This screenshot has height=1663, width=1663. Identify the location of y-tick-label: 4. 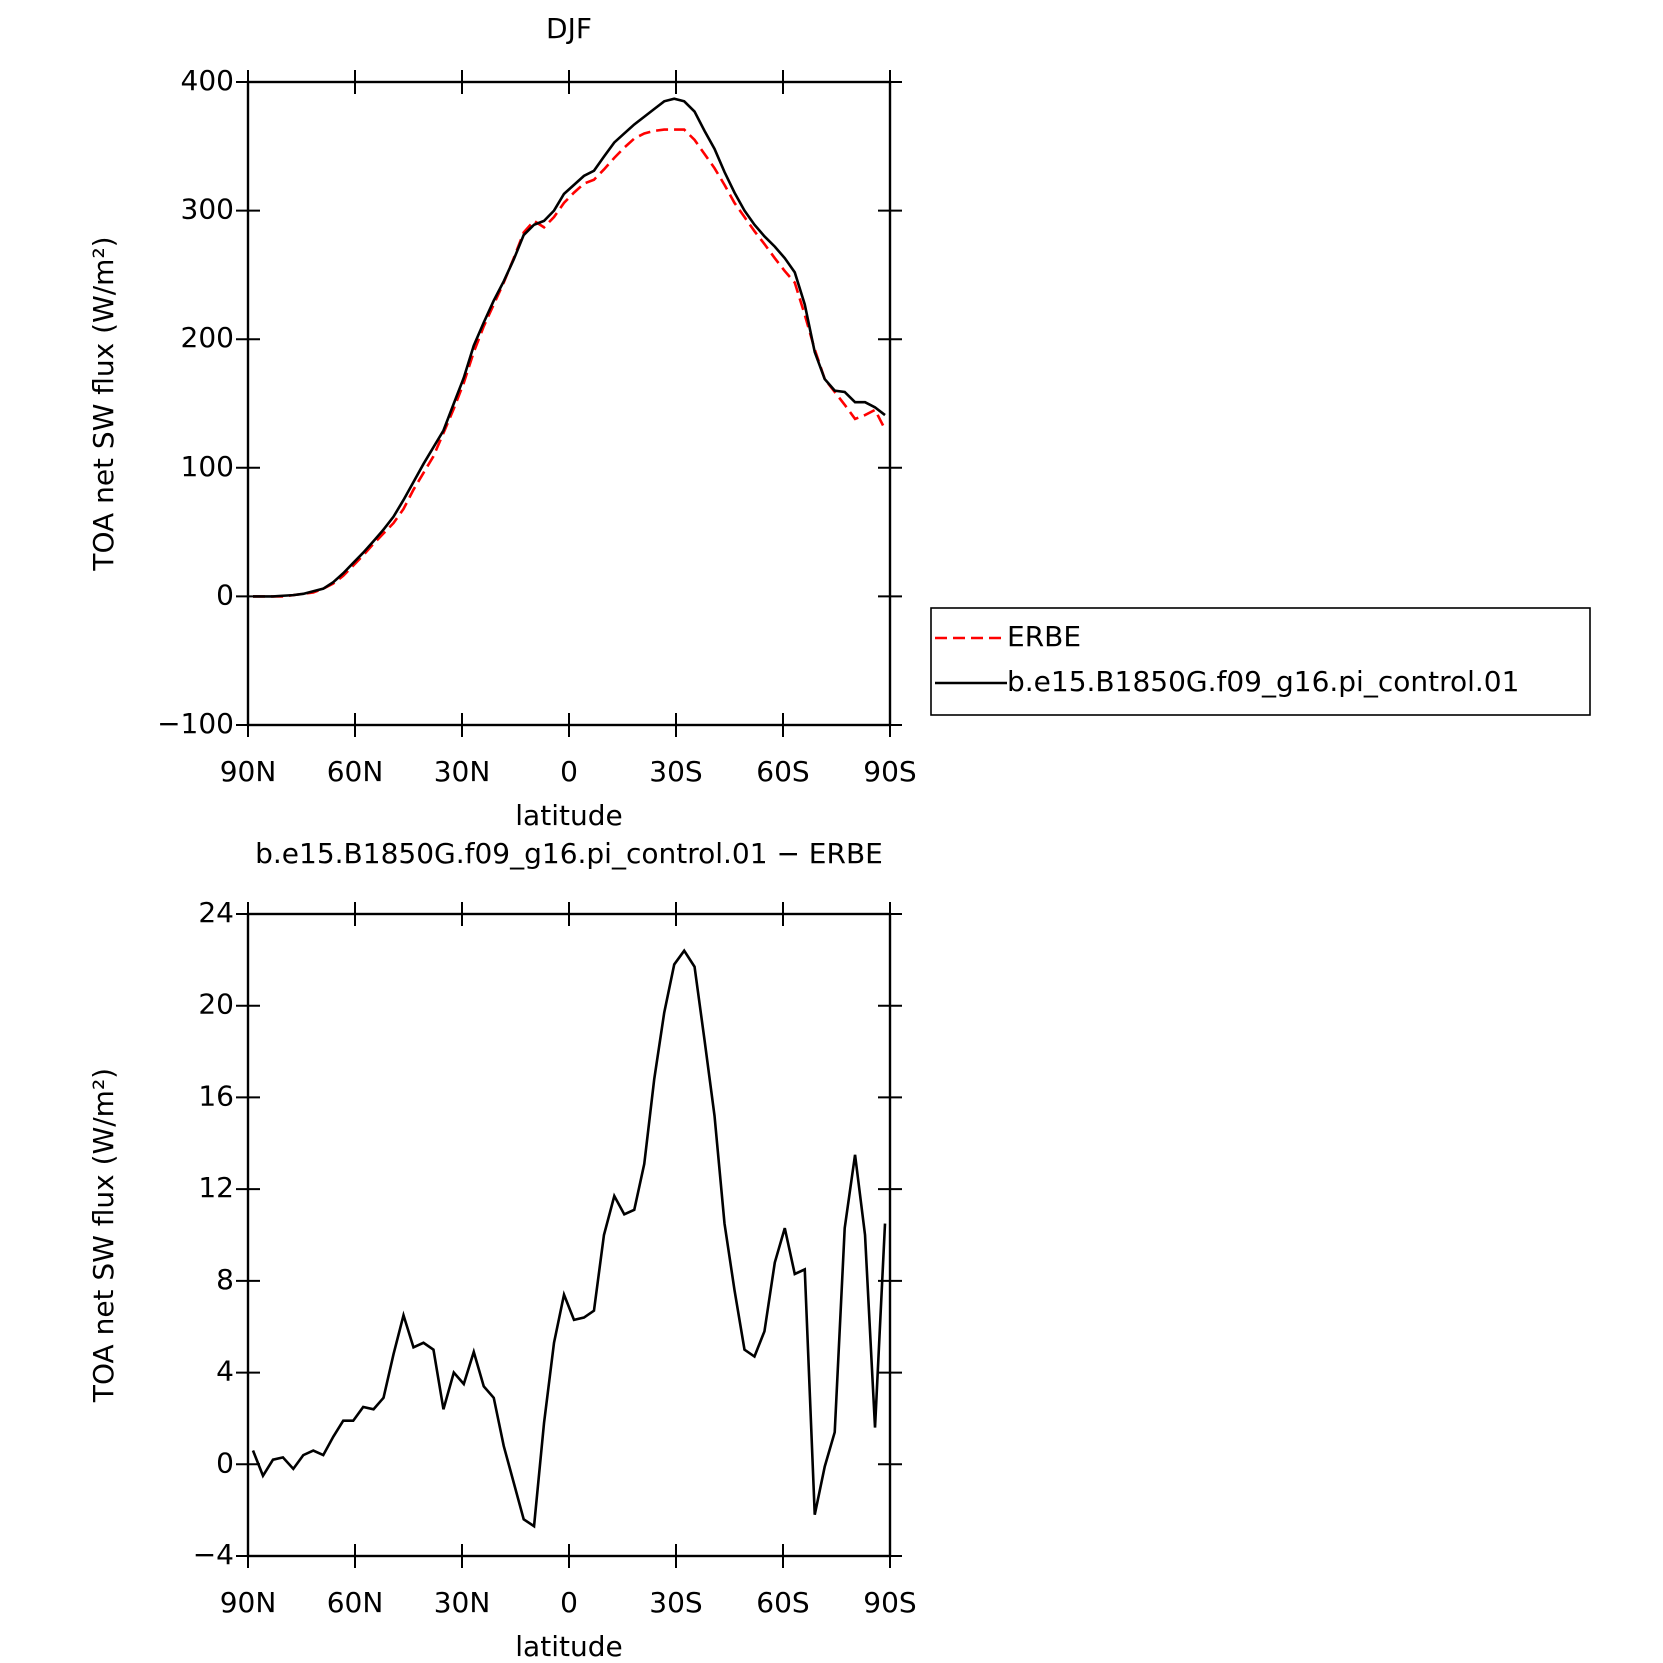
(225, 1371).